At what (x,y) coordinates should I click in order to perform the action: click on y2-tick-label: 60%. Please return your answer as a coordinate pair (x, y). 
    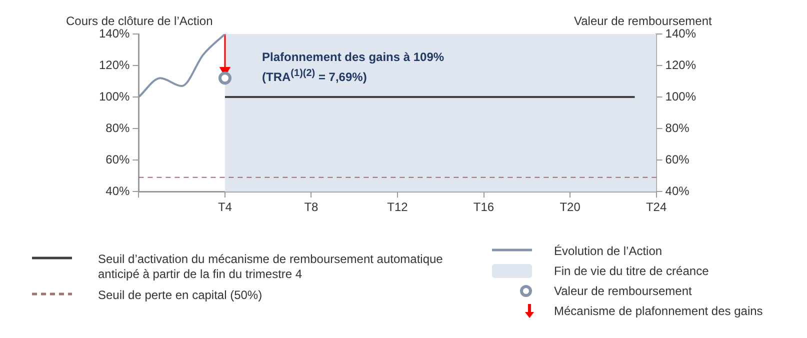
    Looking at the image, I should click on (677, 159).